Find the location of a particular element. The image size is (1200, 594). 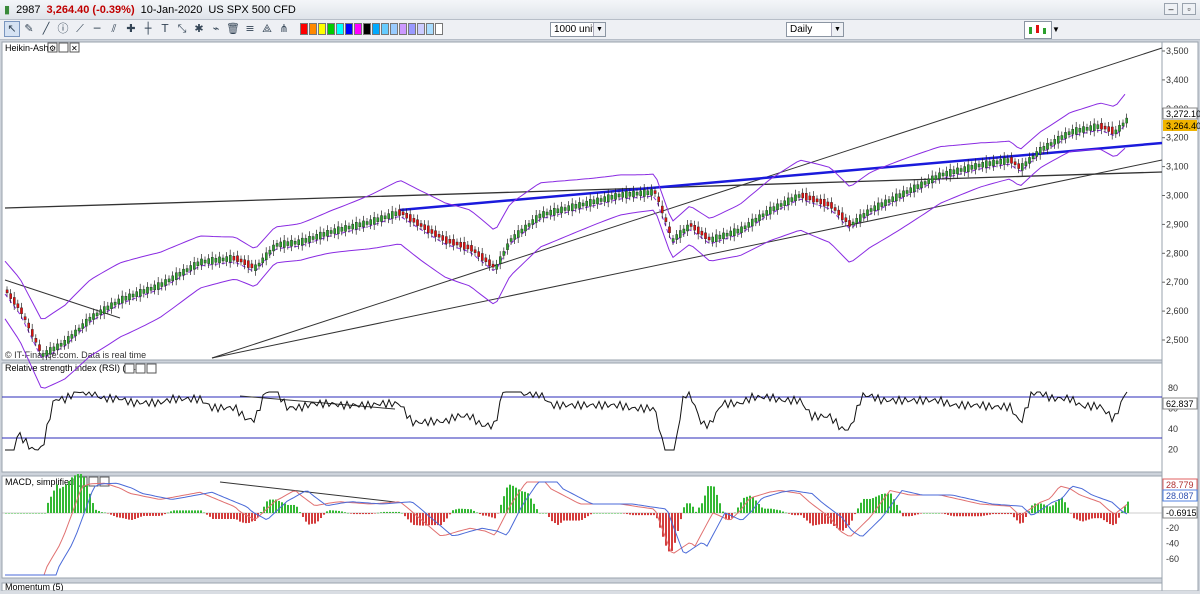

instrument-id: 2987 is located at coordinates (28, 9).